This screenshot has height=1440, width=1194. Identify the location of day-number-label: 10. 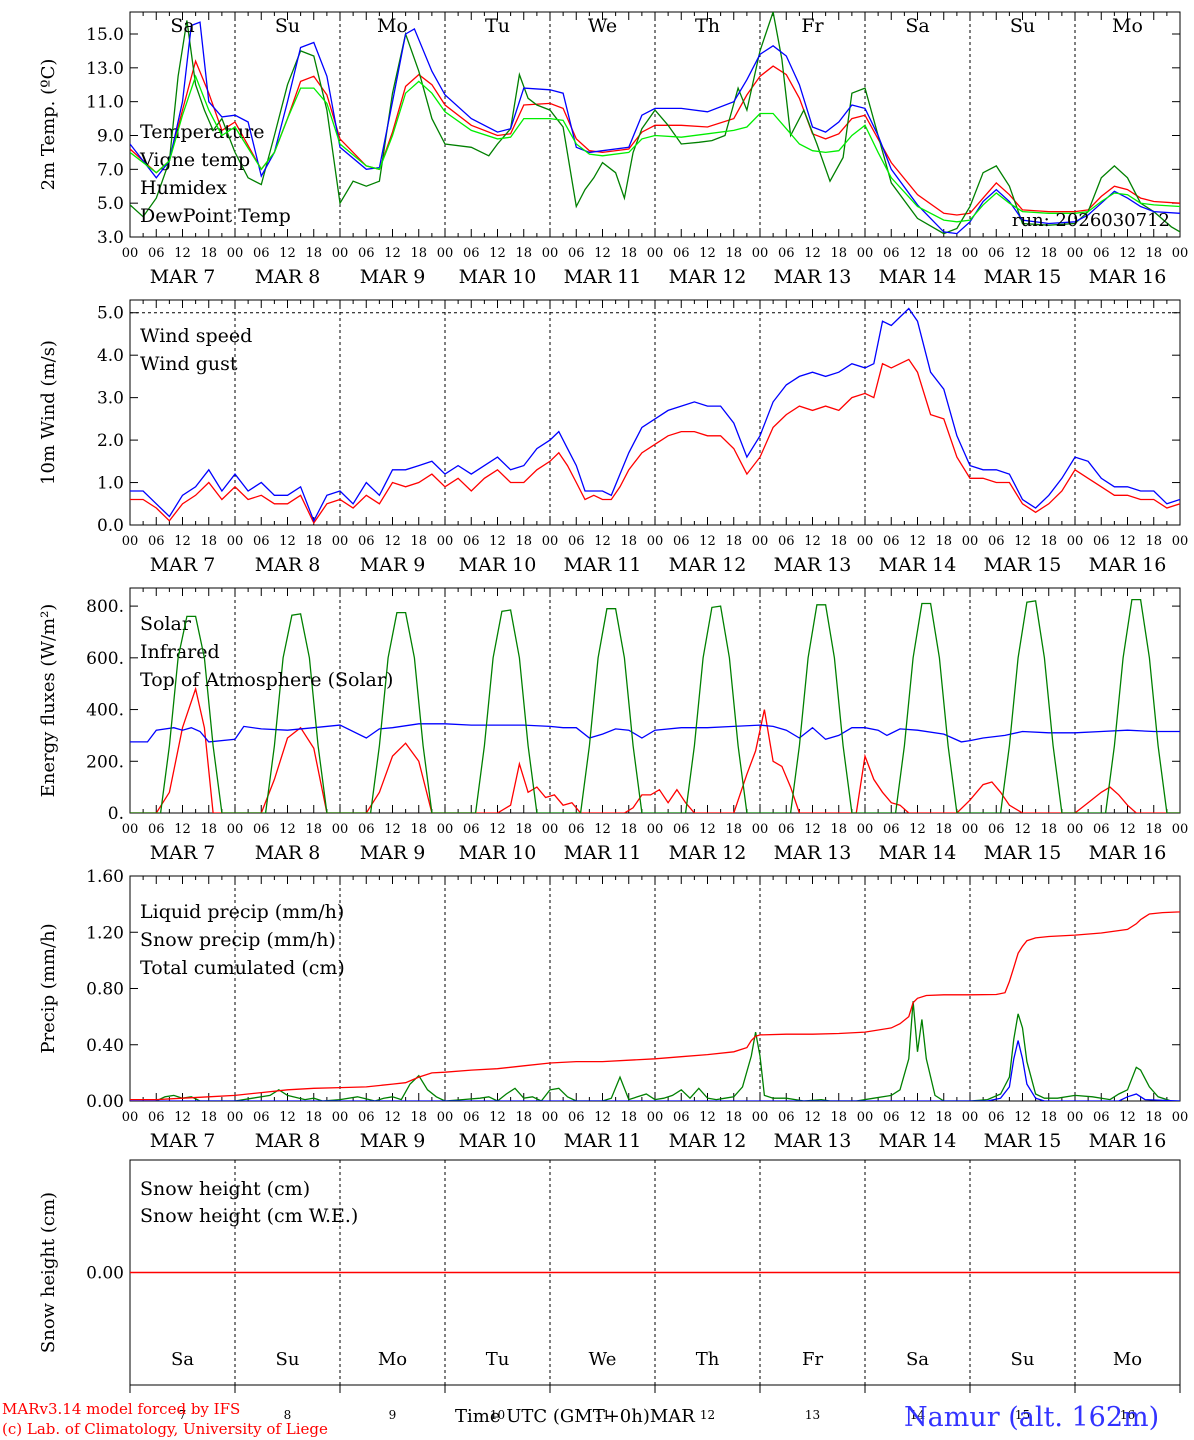
(497, 1415).